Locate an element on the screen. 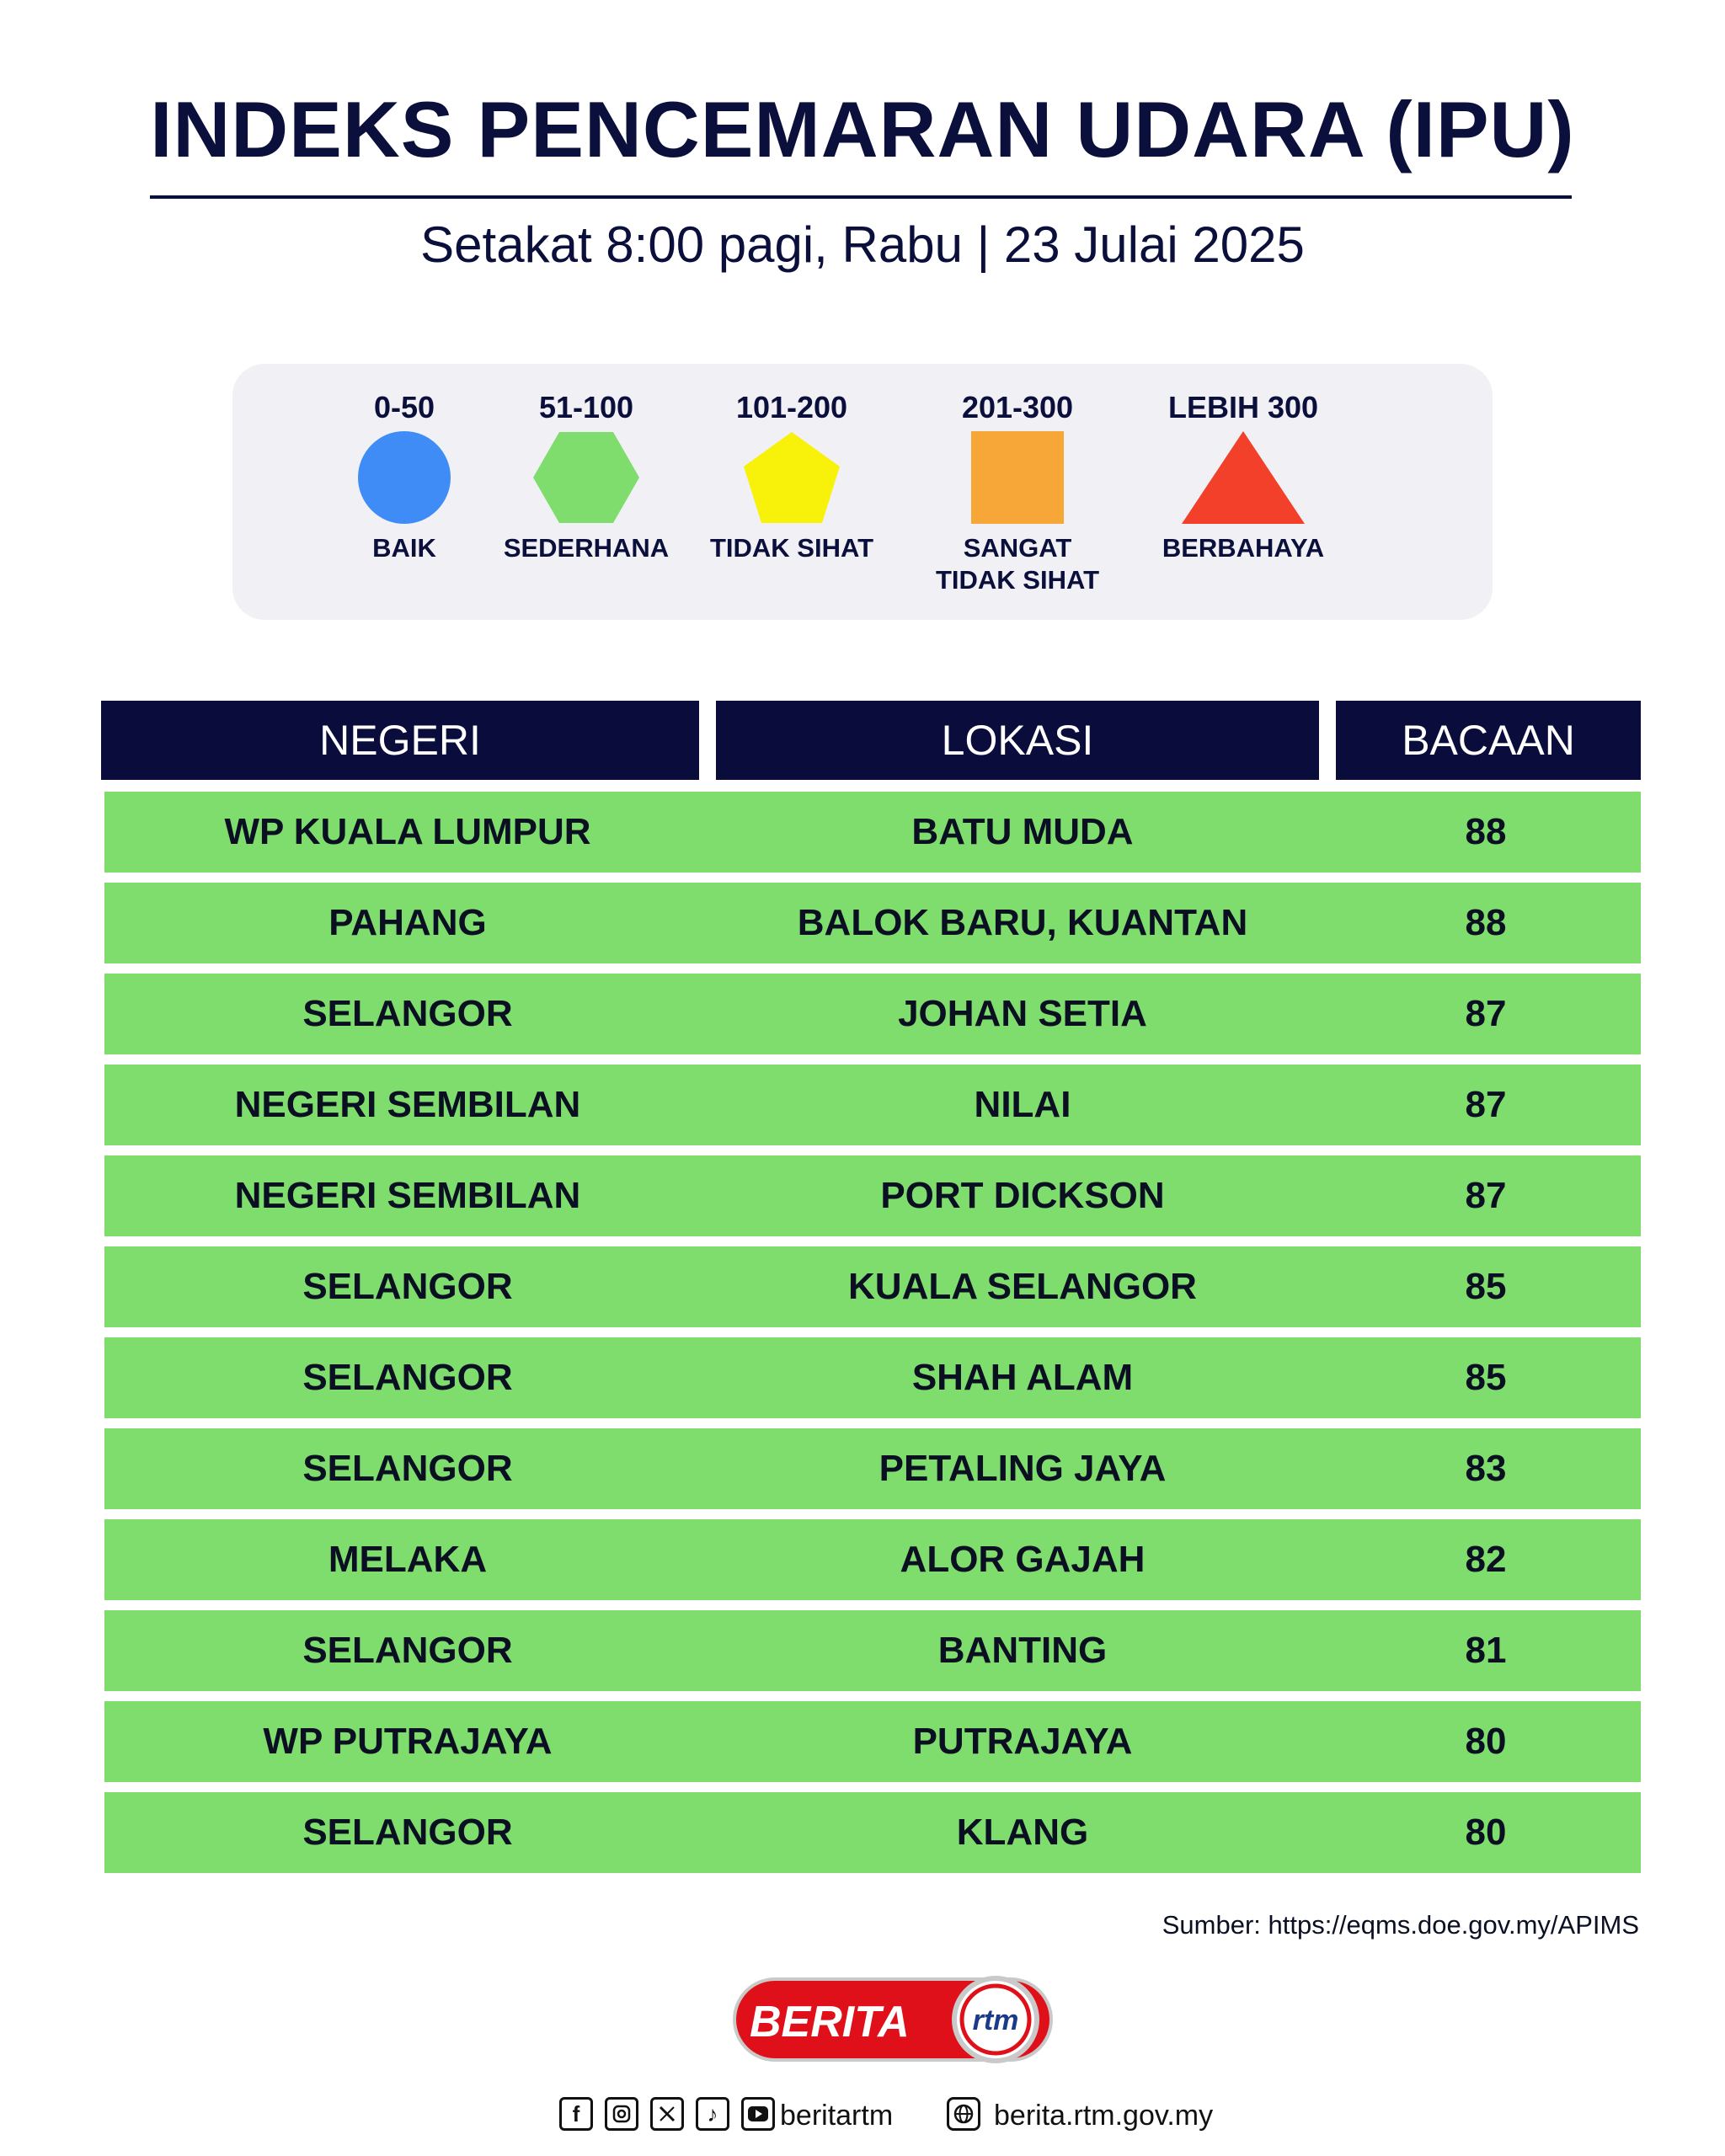 This screenshot has height=2156, width=1725. triangle-icon is located at coordinates (1243, 477).